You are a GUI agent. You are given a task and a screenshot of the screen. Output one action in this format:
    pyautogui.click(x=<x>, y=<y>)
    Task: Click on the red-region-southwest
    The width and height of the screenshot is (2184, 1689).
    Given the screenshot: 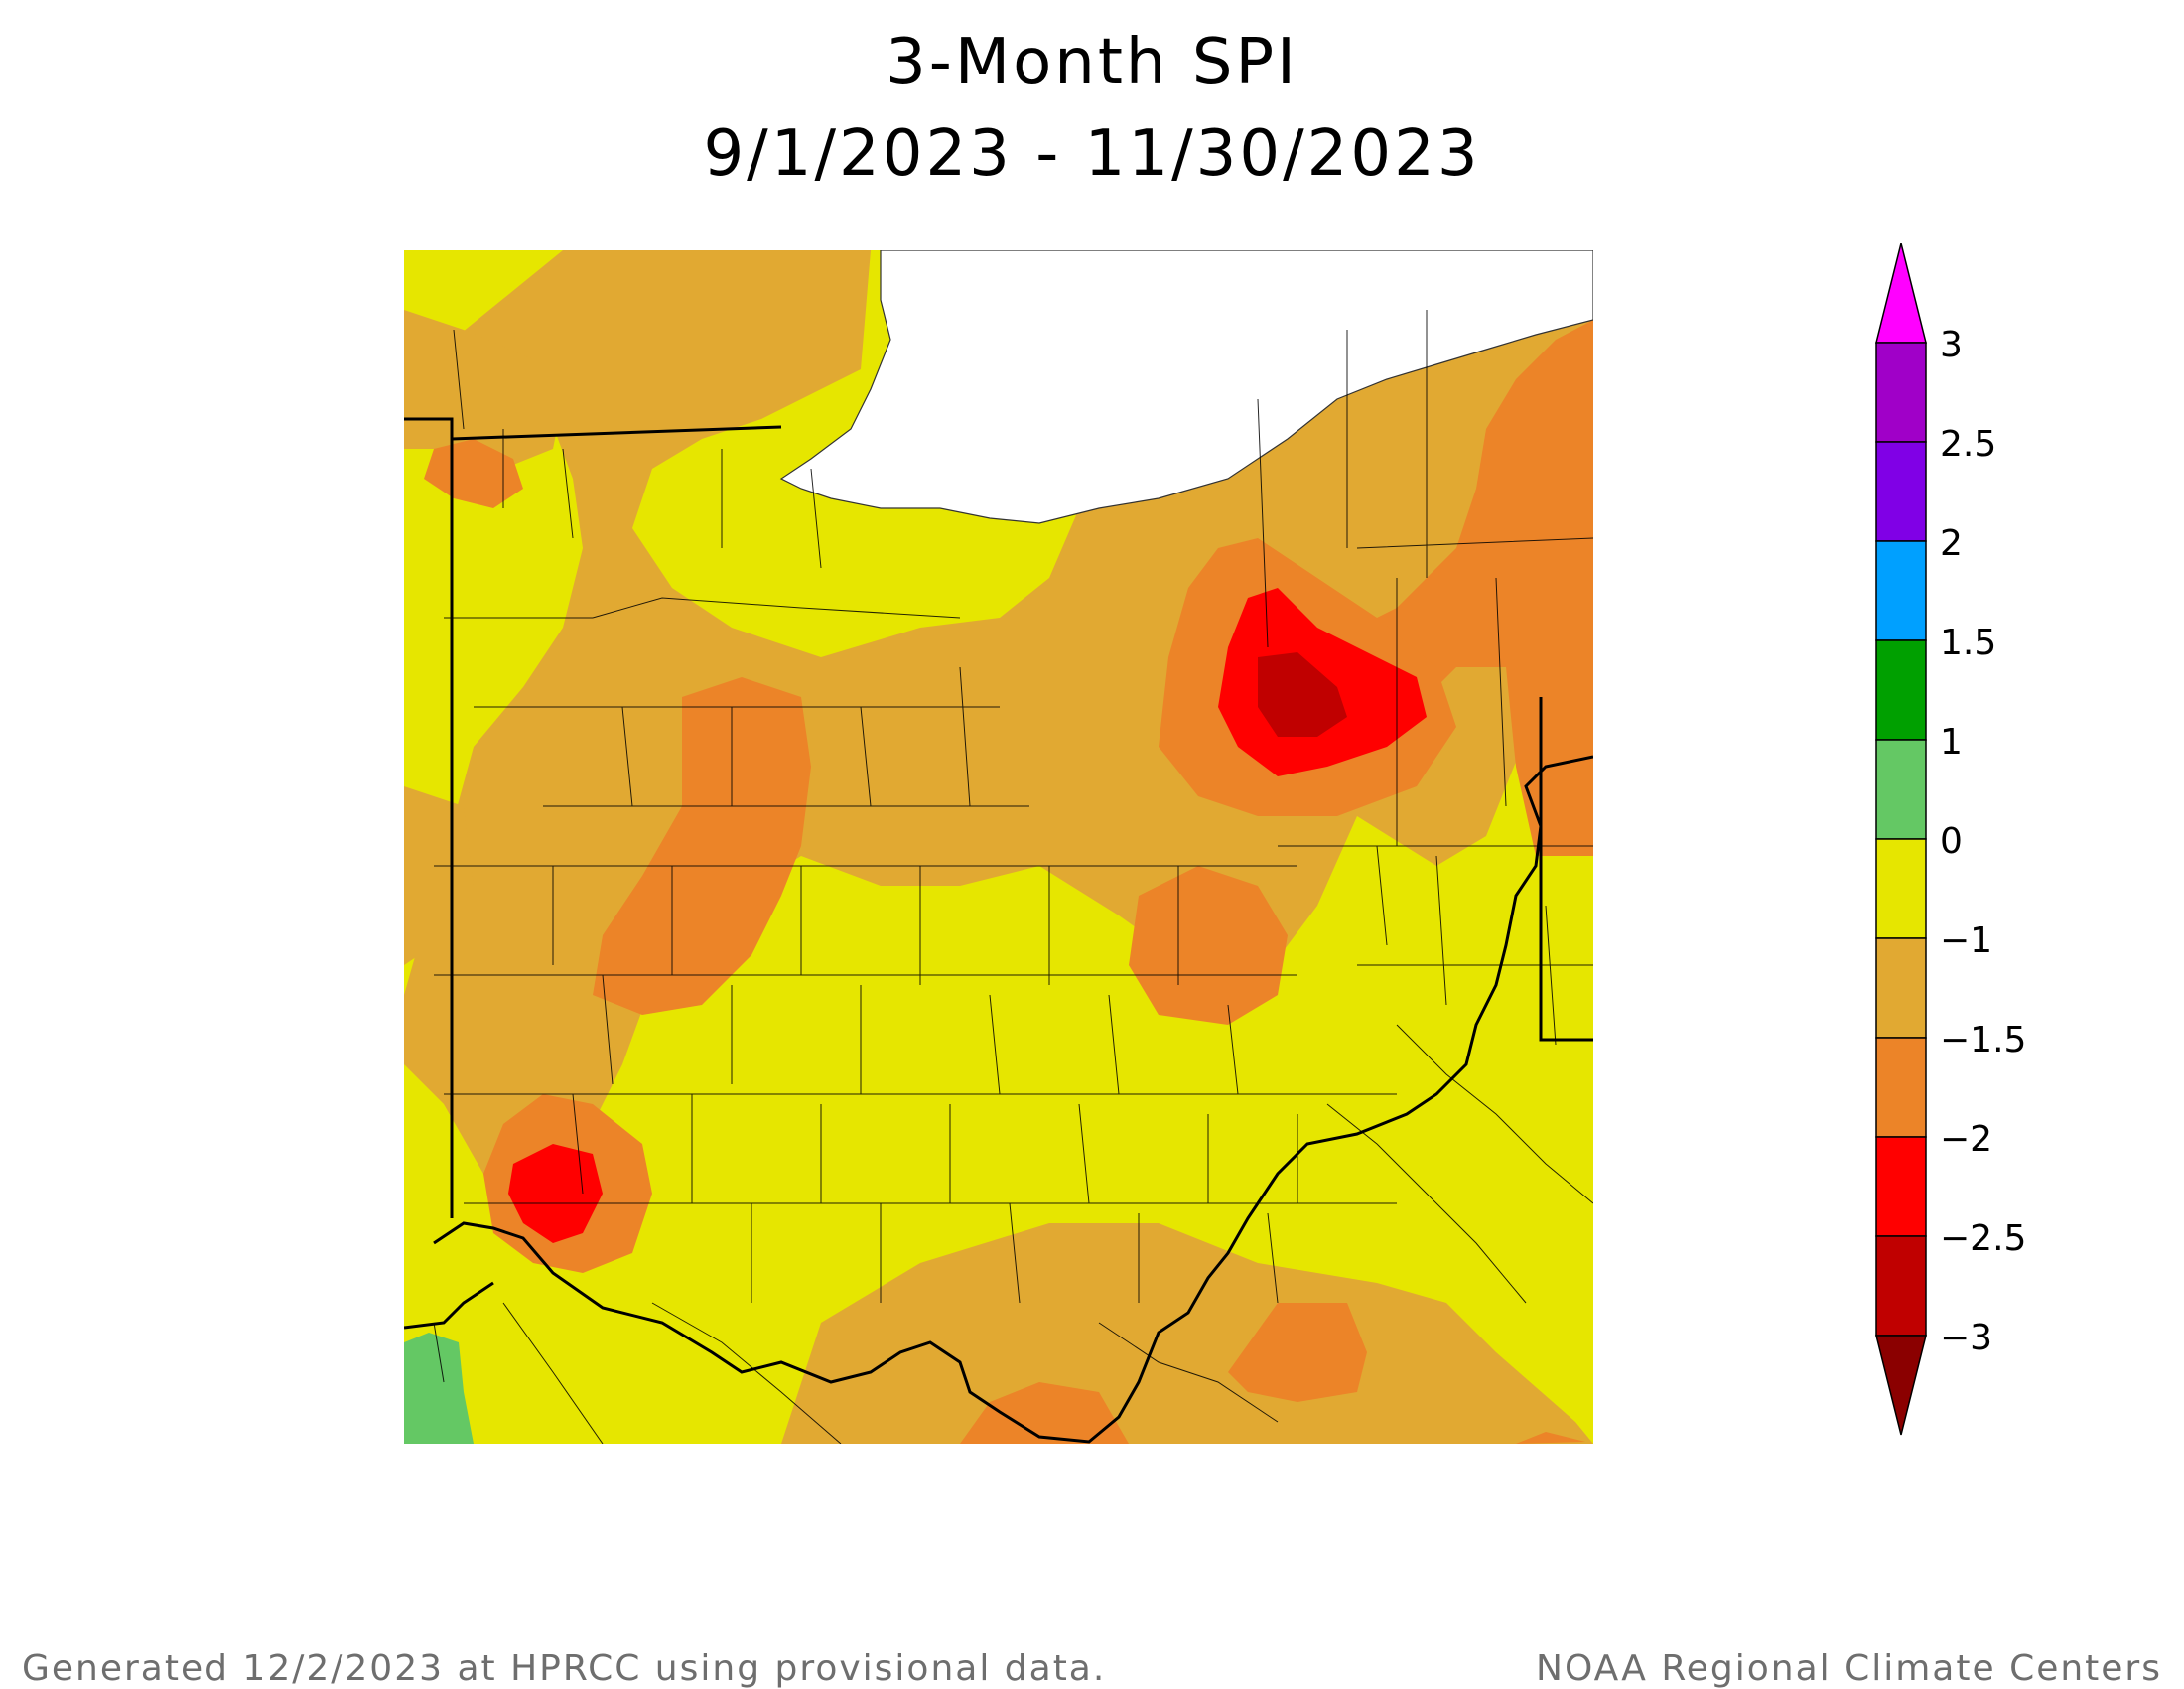 What is the action you would take?
    pyautogui.click(x=555, y=1193)
    